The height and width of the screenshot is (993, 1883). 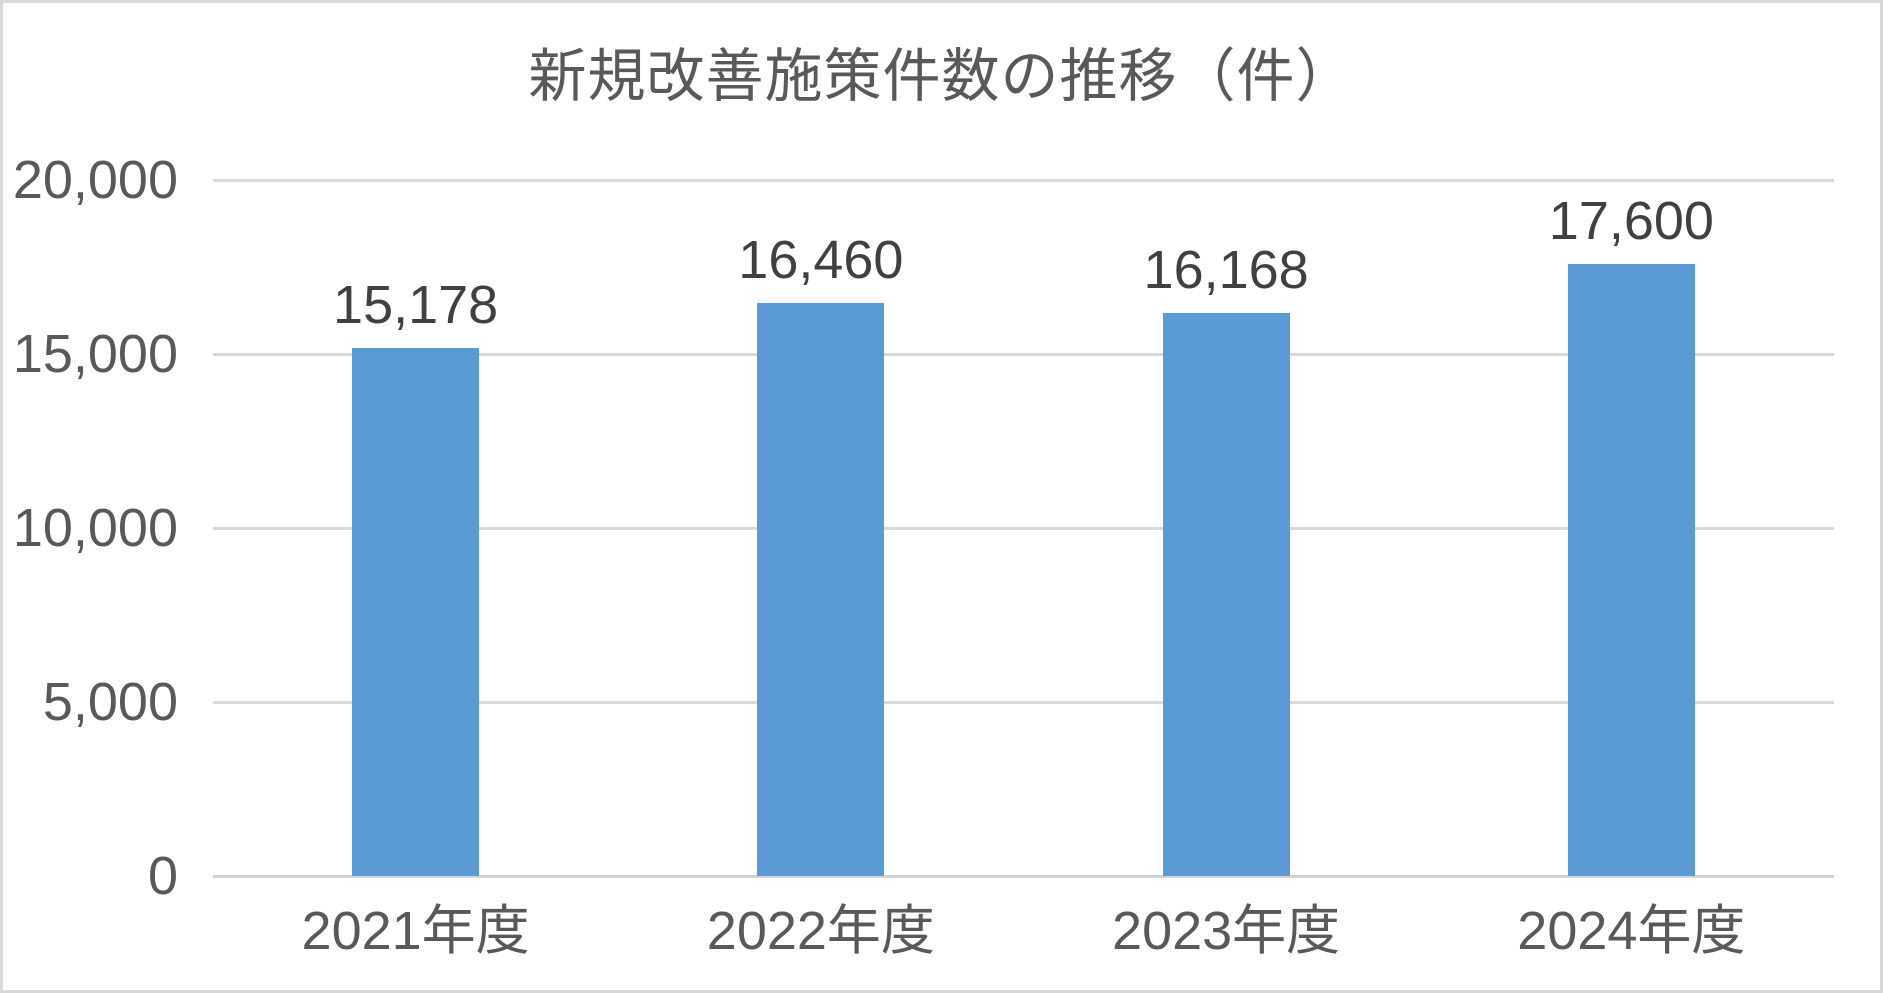 What do you see at coordinates (416, 304) in the screenshot?
I see `bar-value-label: 15,178` at bounding box center [416, 304].